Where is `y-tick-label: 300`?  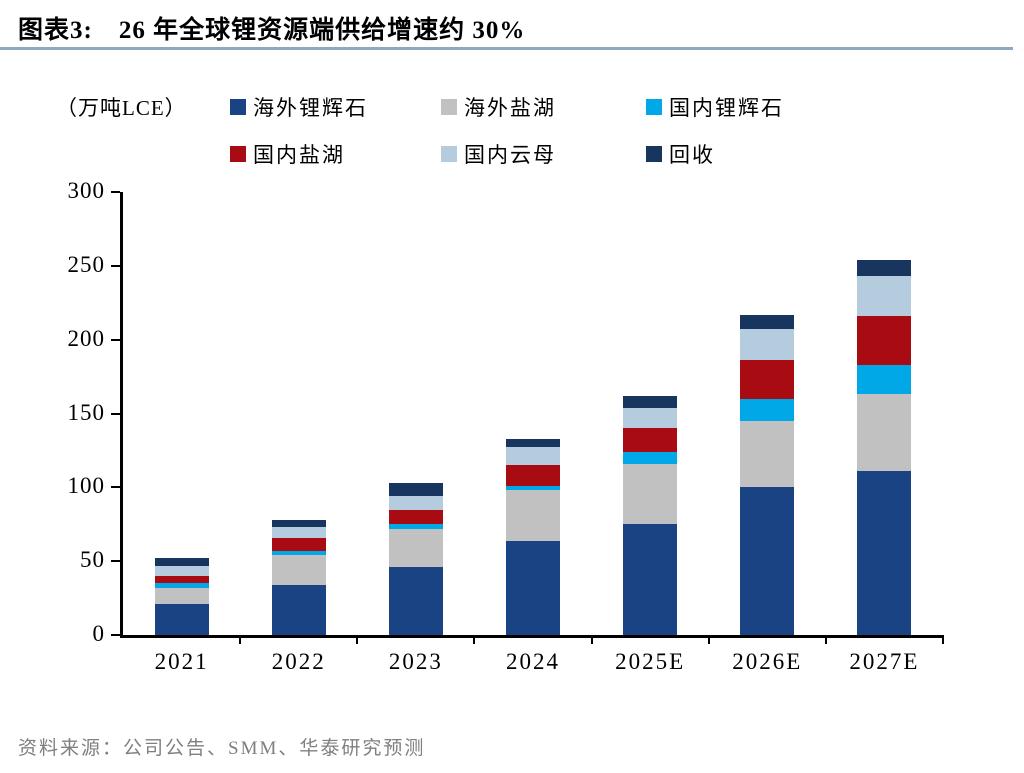
y-tick-label: 300 is located at coordinates (86, 190).